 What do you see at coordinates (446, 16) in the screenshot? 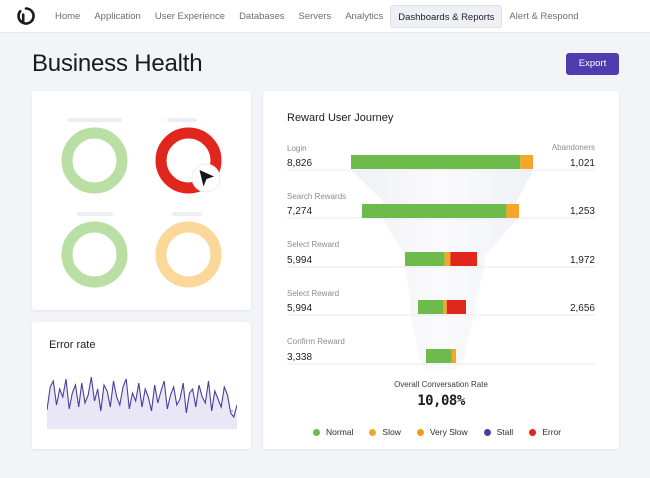
I see `nav-item-dashboards-reports: Dashboards & Reports` at bounding box center [446, 16].